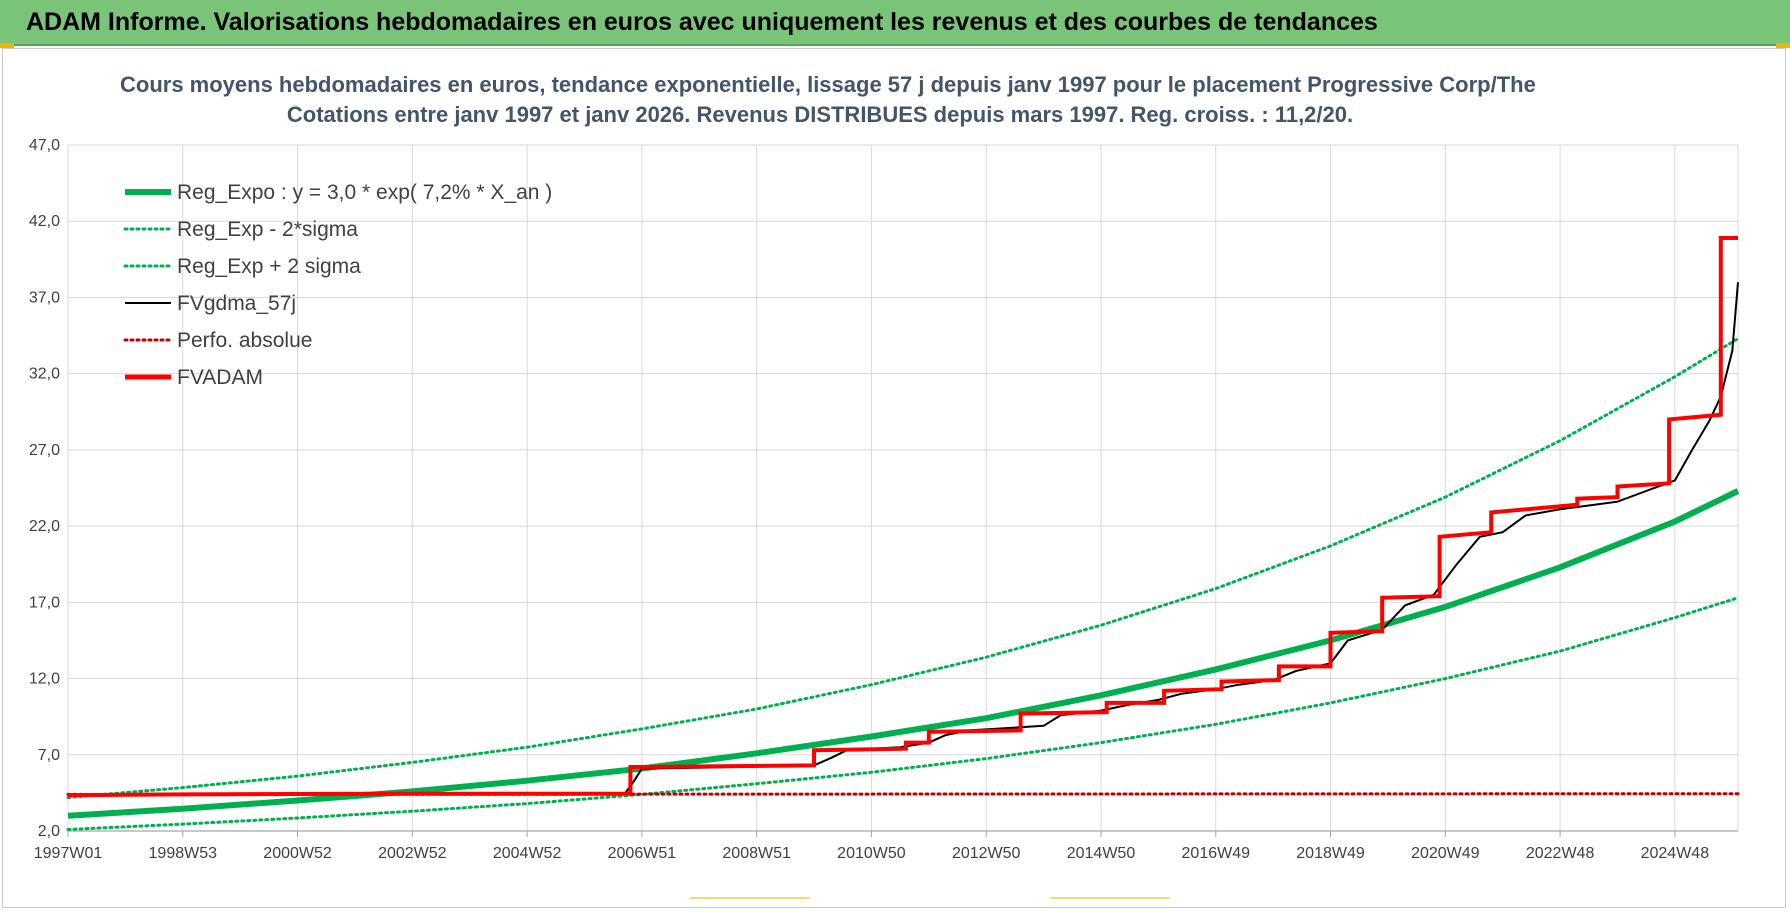 The width and height of the screenshot is (1790, 912). Describe the element at coordinates (44, 297) in the screenshot. I see `y-tick-label: 37,0` at that location.